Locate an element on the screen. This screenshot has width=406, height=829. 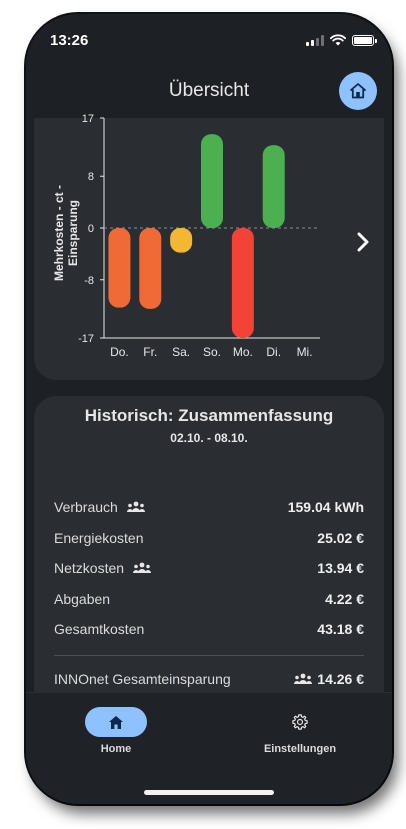
row-label: Abgaben is located at coordinates (82, 598).